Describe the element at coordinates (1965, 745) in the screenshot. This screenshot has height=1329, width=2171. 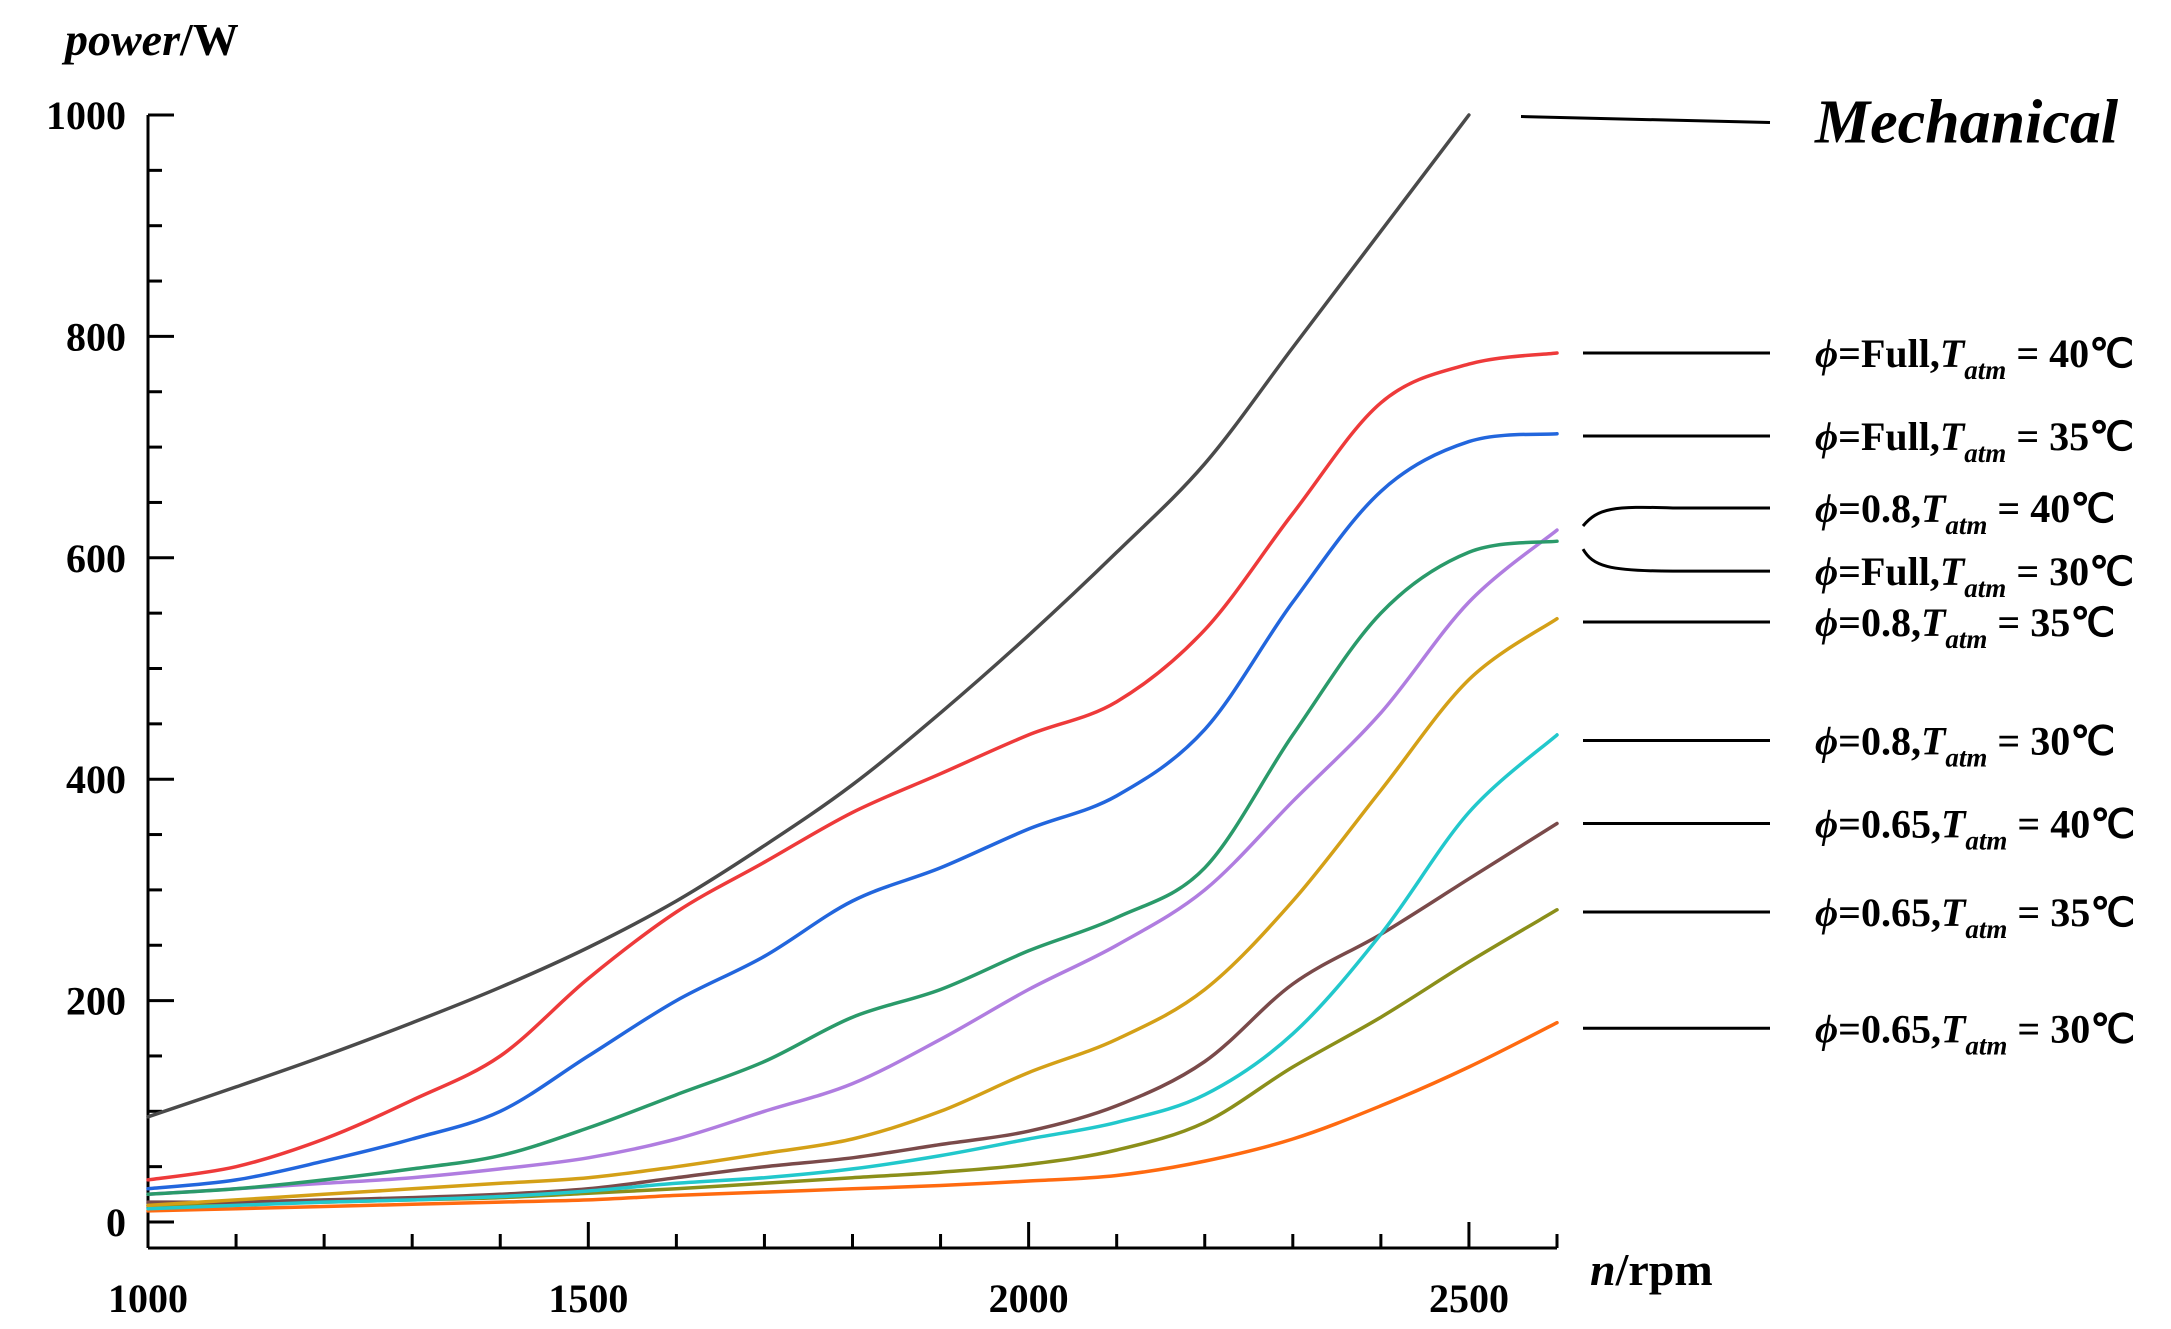
I see `legend-label-phi-0-8-tatm-30c: ϕ=0.8,Tatm = 30℃` at that location.